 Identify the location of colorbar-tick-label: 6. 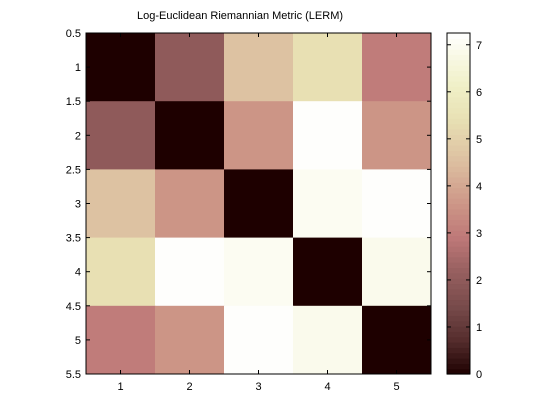
(479, 93).